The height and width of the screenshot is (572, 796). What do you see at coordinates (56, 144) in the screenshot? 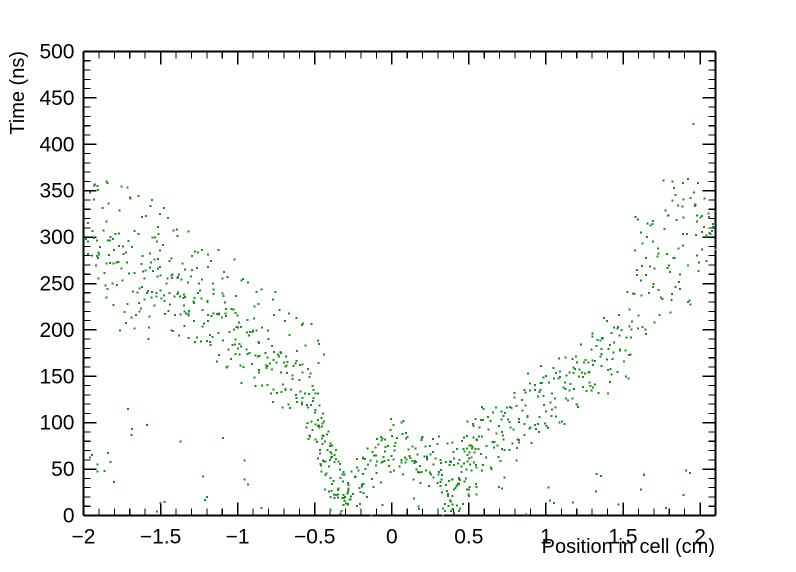
I see `y-tick-label: 400` at bounding box center [56, 144].